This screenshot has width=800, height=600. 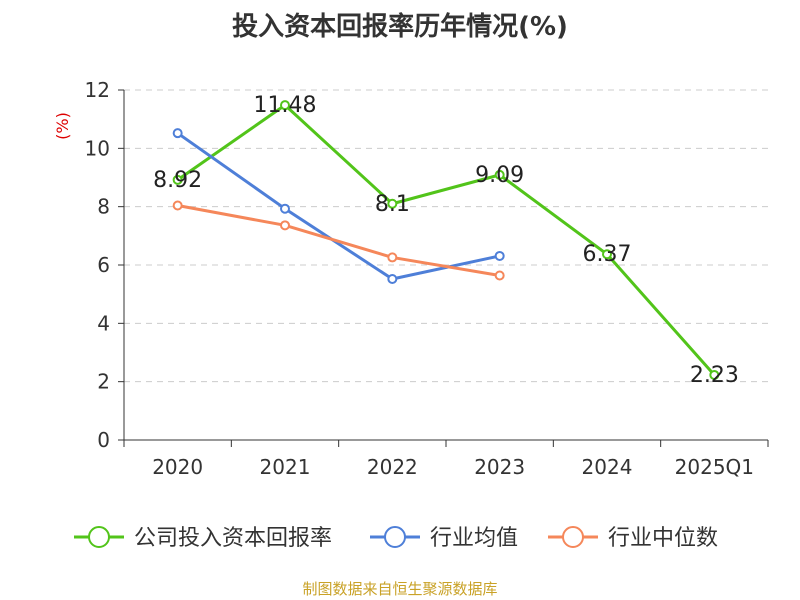 I want to click on x-tick-label: 2021, so click(x=285, y=467).